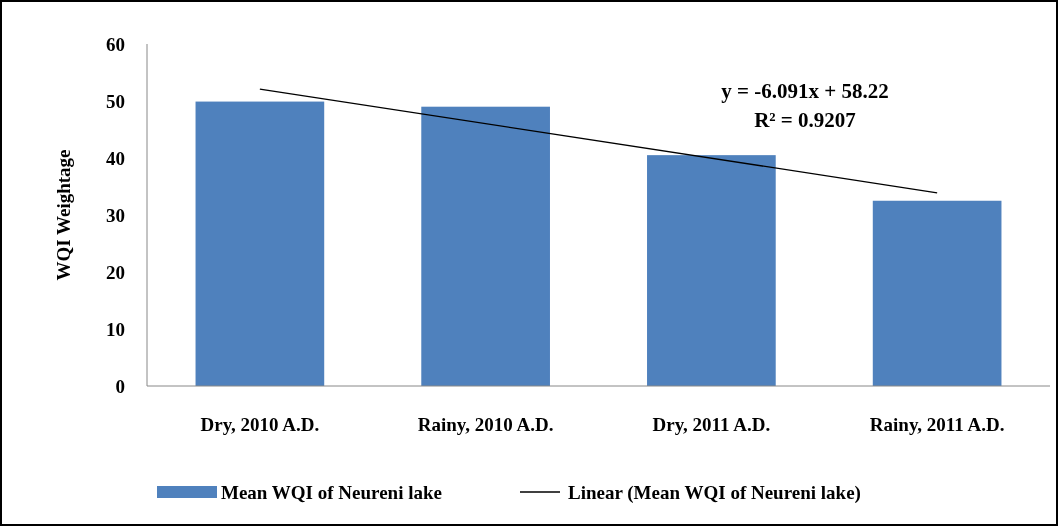 This screenshot has height=527, width=1059. Describe the element at coordinates (115, 329) in the screenshot. I see `y-tick-label: 10` at that location.